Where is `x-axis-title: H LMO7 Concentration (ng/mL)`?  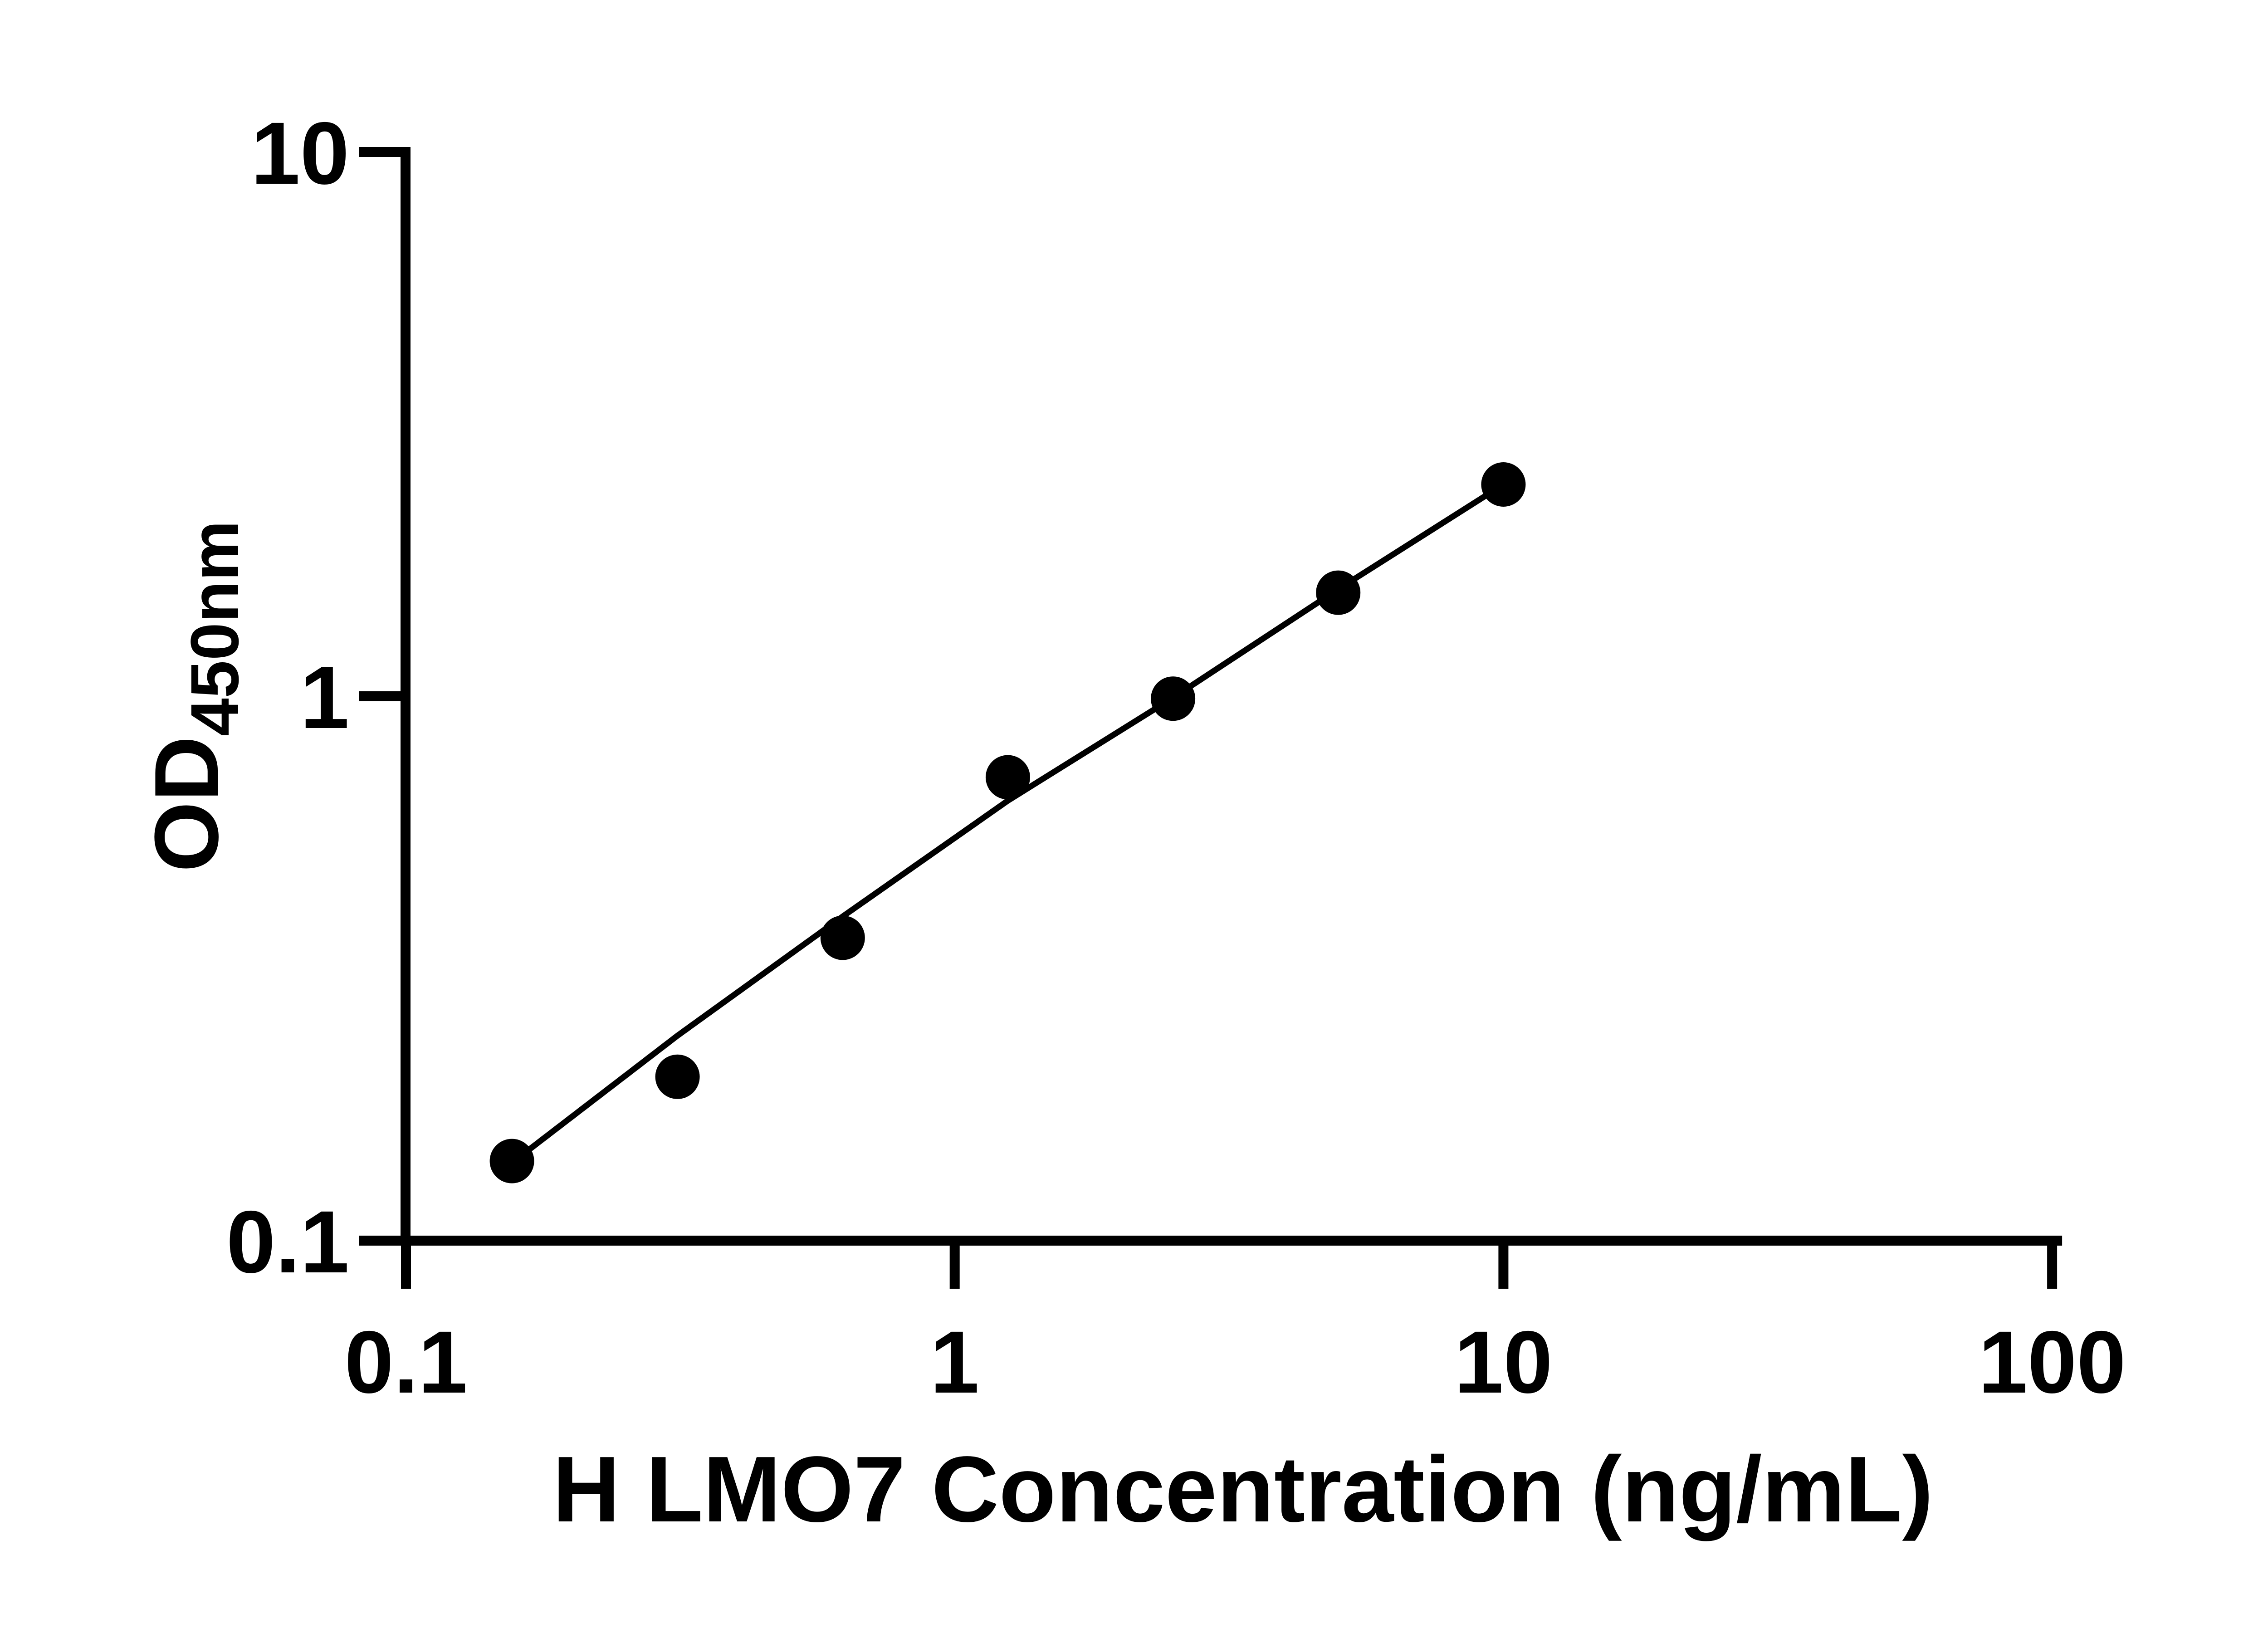 x-axis-title: H LMO7 Concentration (ng/mL) is located at coordinates (1243, 1489).